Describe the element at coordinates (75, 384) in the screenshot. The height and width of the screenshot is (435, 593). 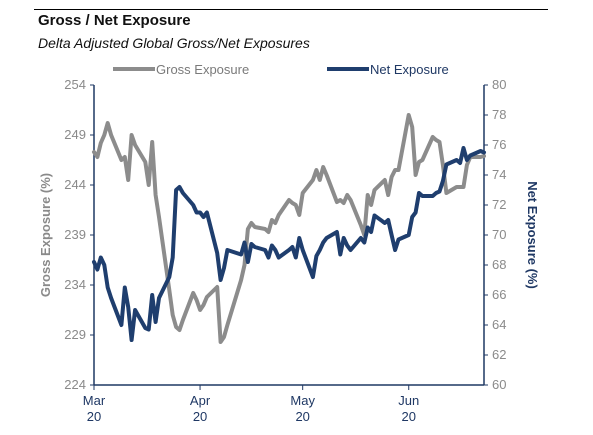
I see `left-tick-label: 224` at that location.